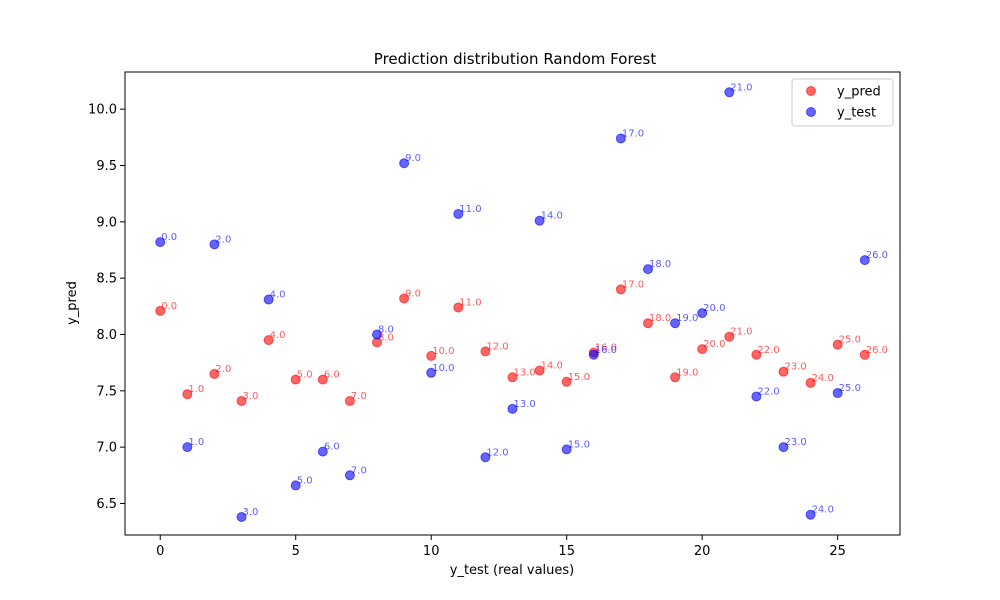 This screenshot has width=1000, height=600. Describe the element at coordinates (842, 102) in the screenshot. I see `legend-box` at that location.